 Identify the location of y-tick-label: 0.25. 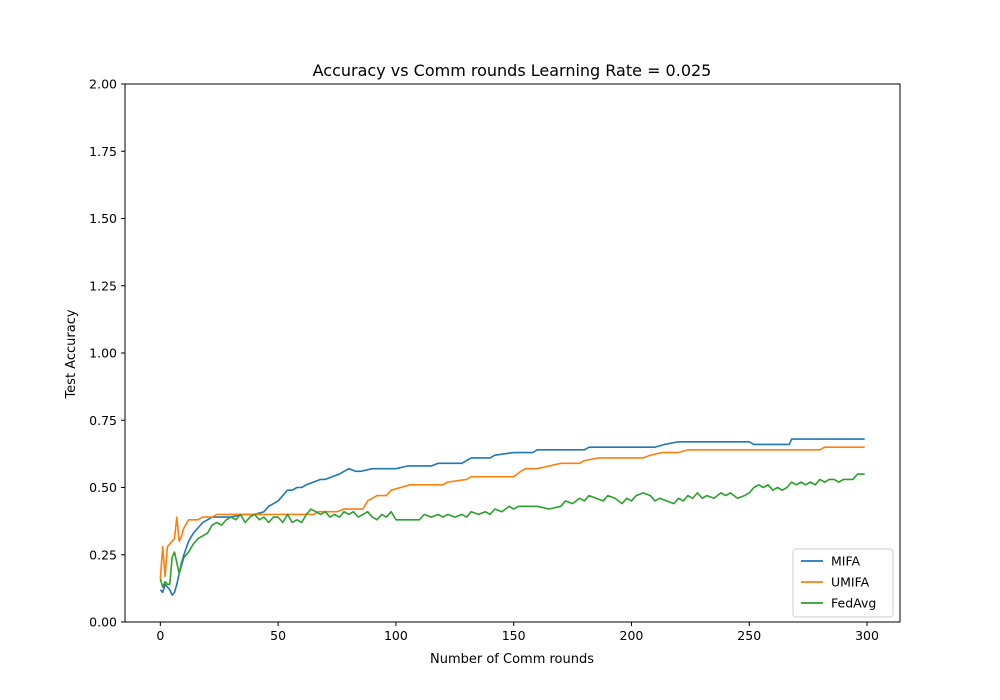
(103, 554).